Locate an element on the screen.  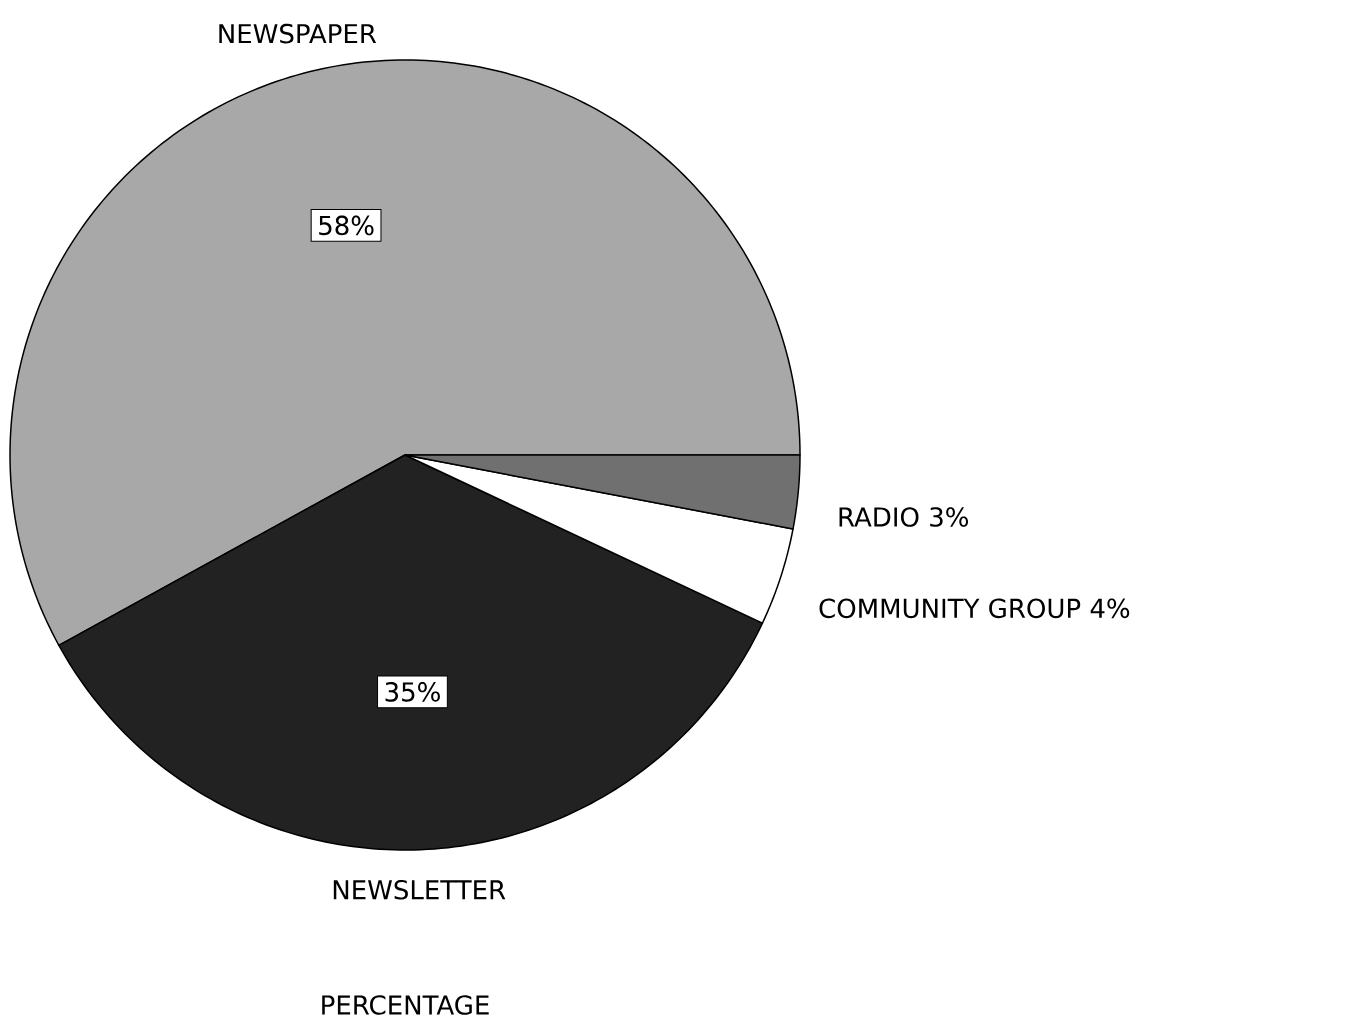
data-label: 58% is located at coordinates (346, 225).